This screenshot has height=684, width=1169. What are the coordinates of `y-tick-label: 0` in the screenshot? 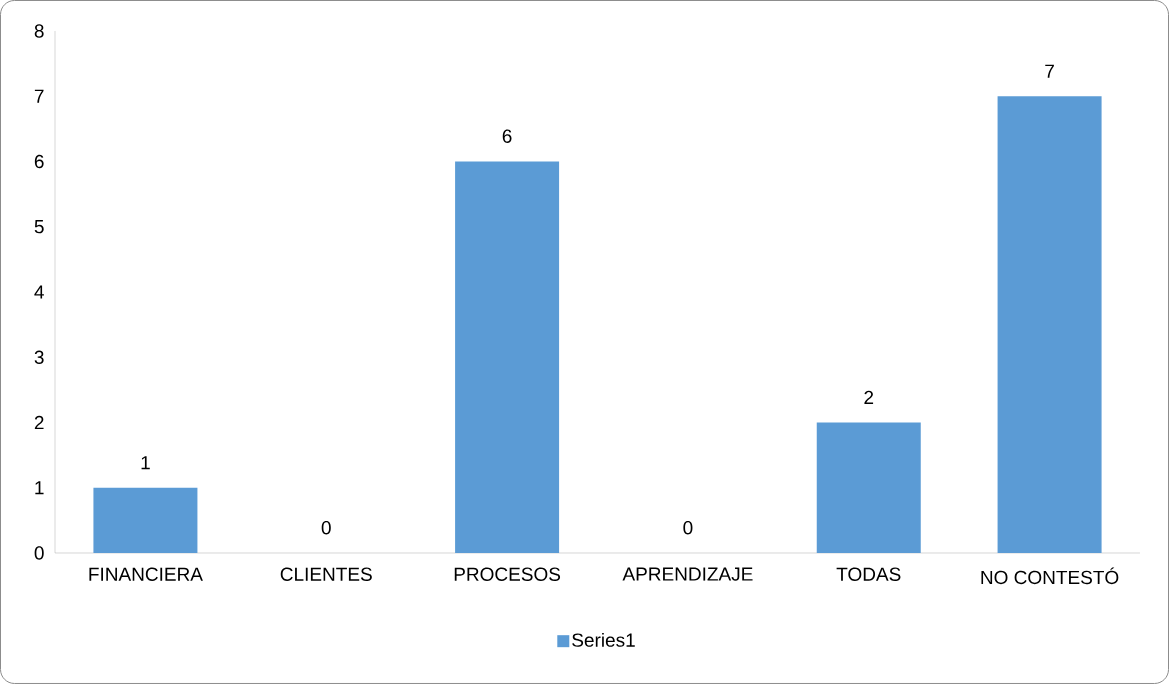 It's located at (39, 553).